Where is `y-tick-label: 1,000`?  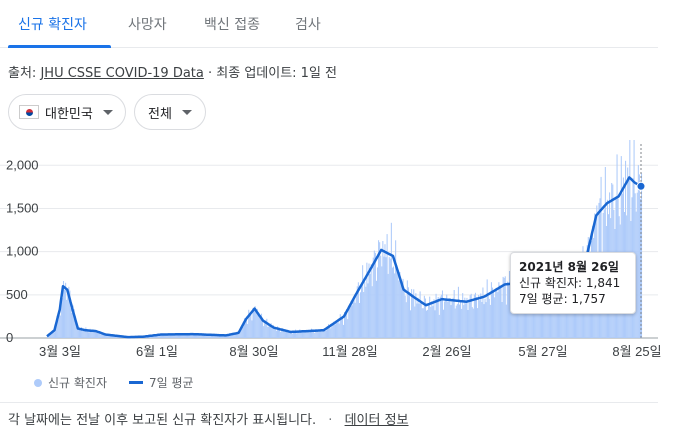 y-tick-label: 1,000 is located at coordinates (22, 251).